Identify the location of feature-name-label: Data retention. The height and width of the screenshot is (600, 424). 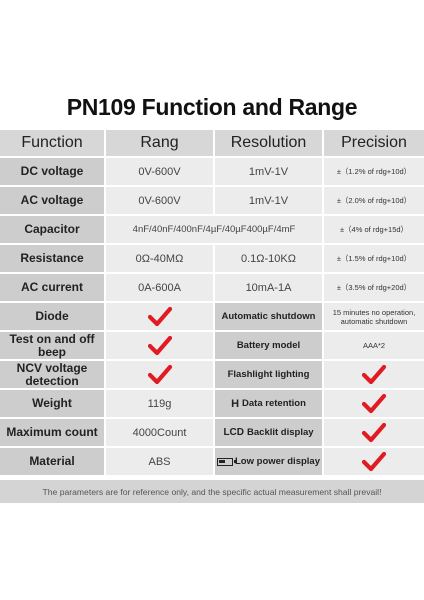
(274, 403).